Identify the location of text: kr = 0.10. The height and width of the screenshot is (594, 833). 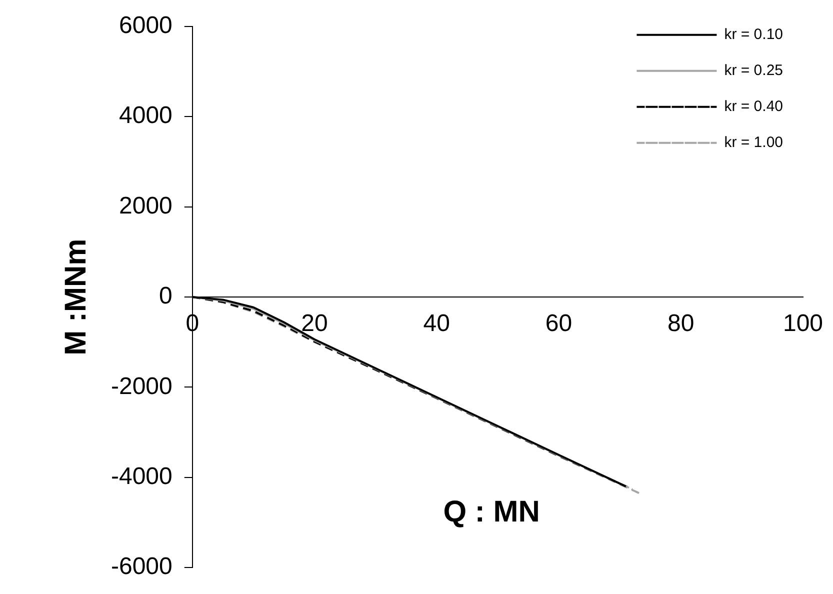
(754, 35).